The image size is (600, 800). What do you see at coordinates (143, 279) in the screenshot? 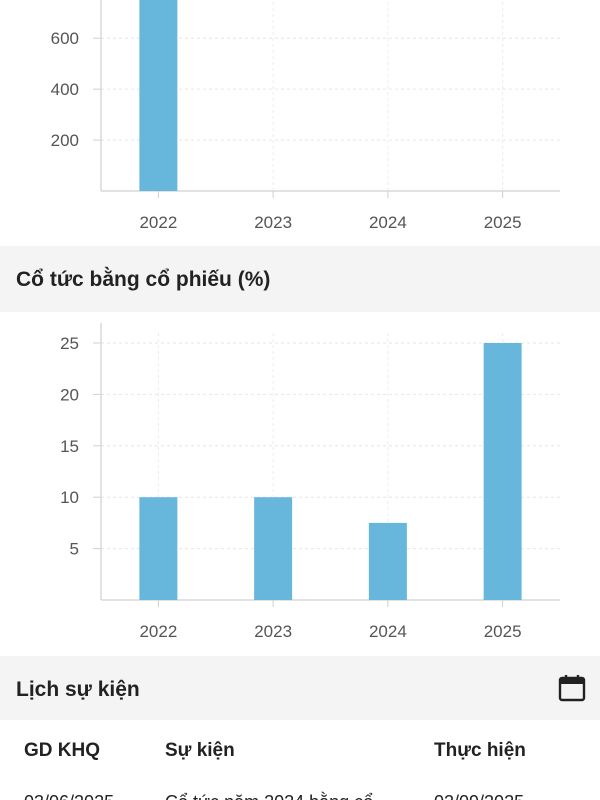
I see `stock-dividend-title: Cổ tức bằng cổ phiếu (%)` at bounding box center [143, 279].